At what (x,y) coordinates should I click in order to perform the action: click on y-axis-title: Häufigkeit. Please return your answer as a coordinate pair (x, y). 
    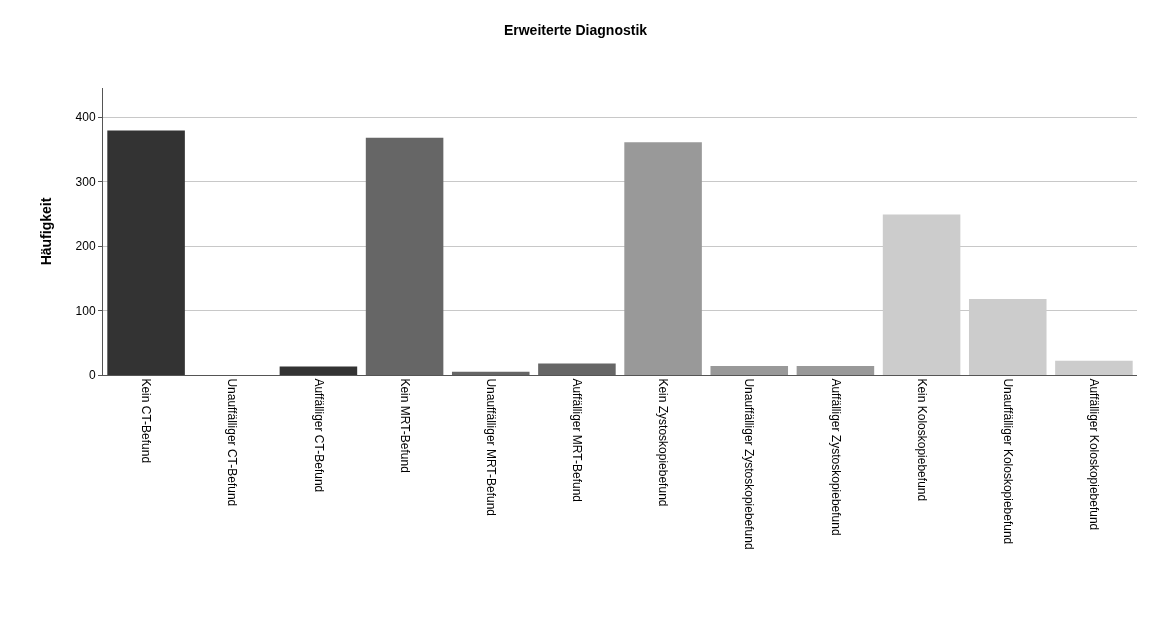
    Looking at the image, I should click on (46, 231).